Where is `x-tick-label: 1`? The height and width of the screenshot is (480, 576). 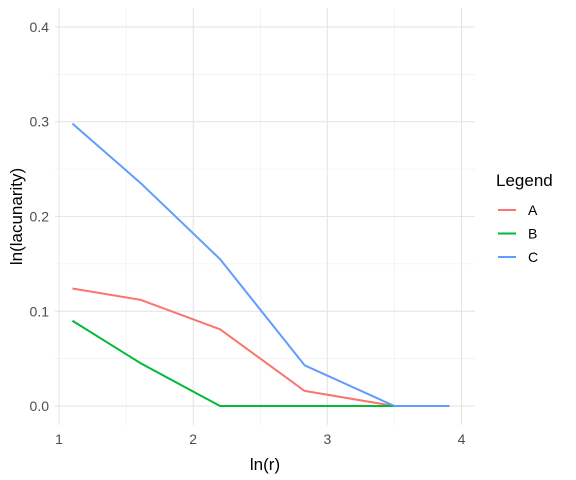 x-tick-label: 1 is located at coordinates (59, 439).